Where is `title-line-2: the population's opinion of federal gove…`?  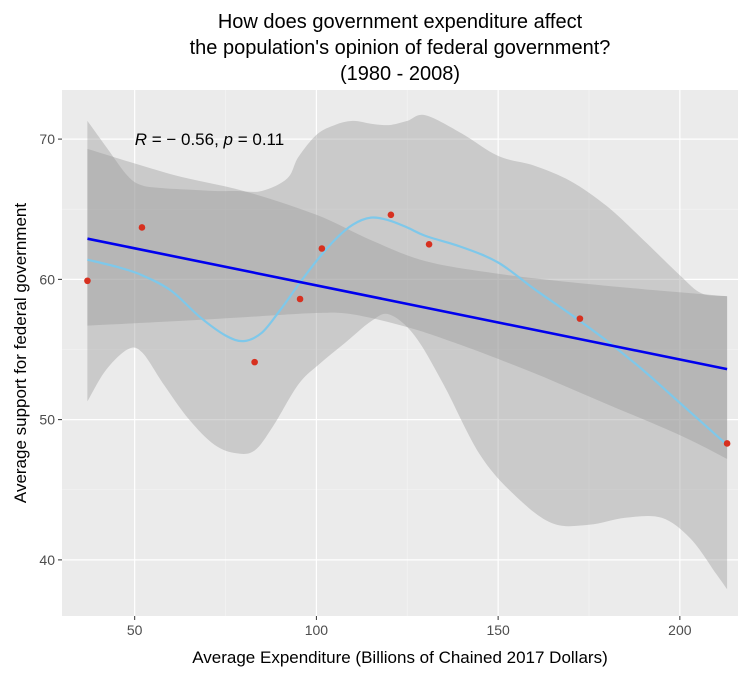
title-line-2: the population's opinion of federal gove… is located at coordinates (400, 48).